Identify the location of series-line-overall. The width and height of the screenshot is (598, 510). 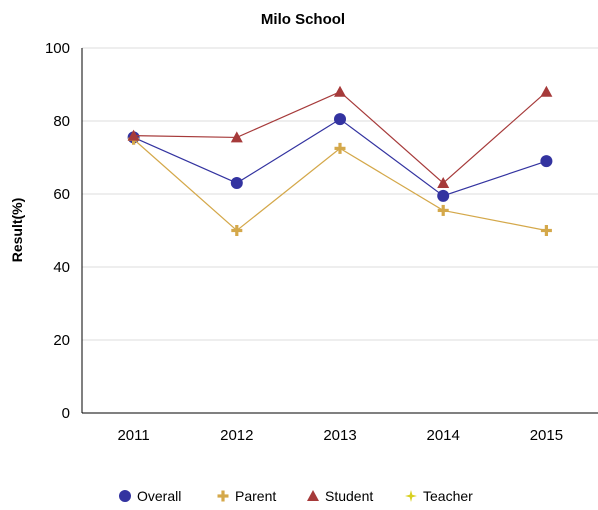
(340, 157).